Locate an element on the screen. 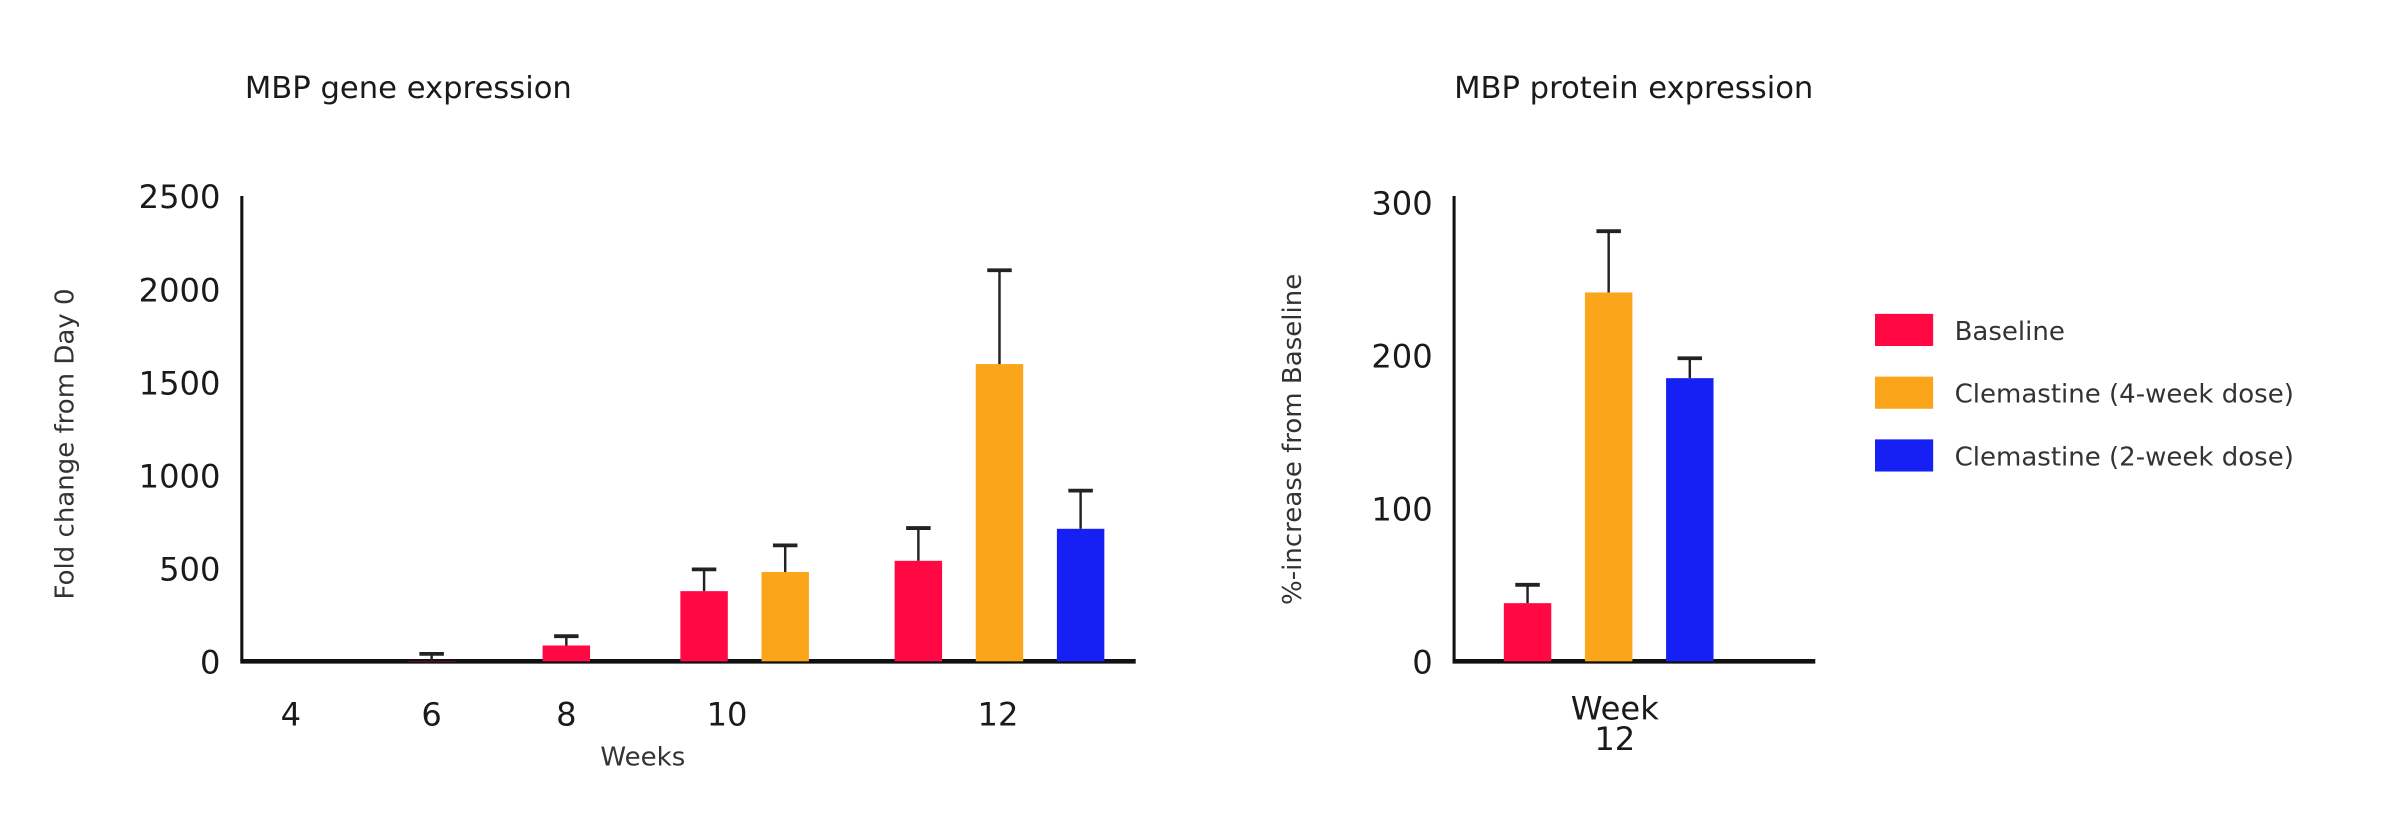  x-tick-label: 8 is located at coordinates (566, 715).